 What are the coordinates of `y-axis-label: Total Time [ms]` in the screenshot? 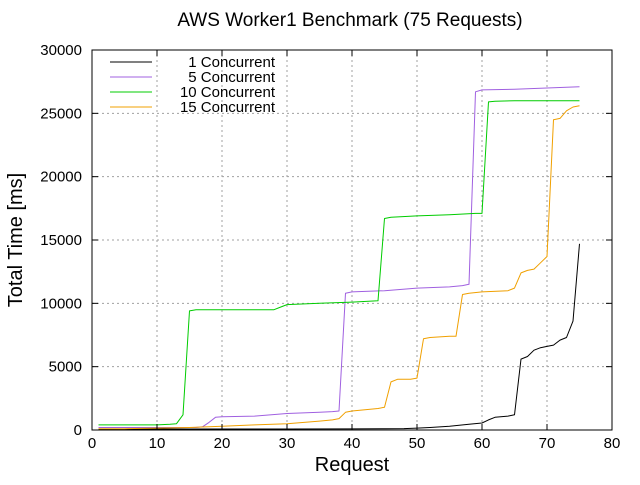 It's located at (16, 240).